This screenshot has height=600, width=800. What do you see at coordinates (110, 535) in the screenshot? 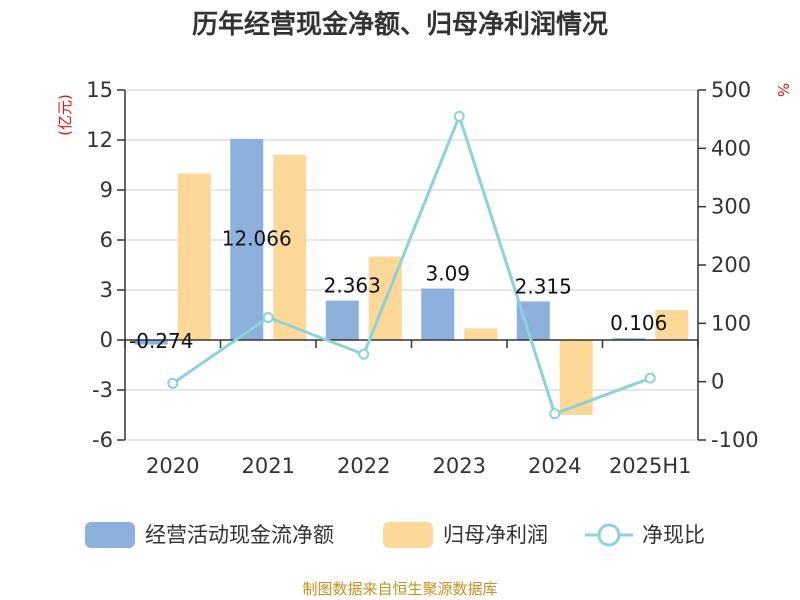
I see `legend-swatch-cashflow` at bounding box center [110, 535].